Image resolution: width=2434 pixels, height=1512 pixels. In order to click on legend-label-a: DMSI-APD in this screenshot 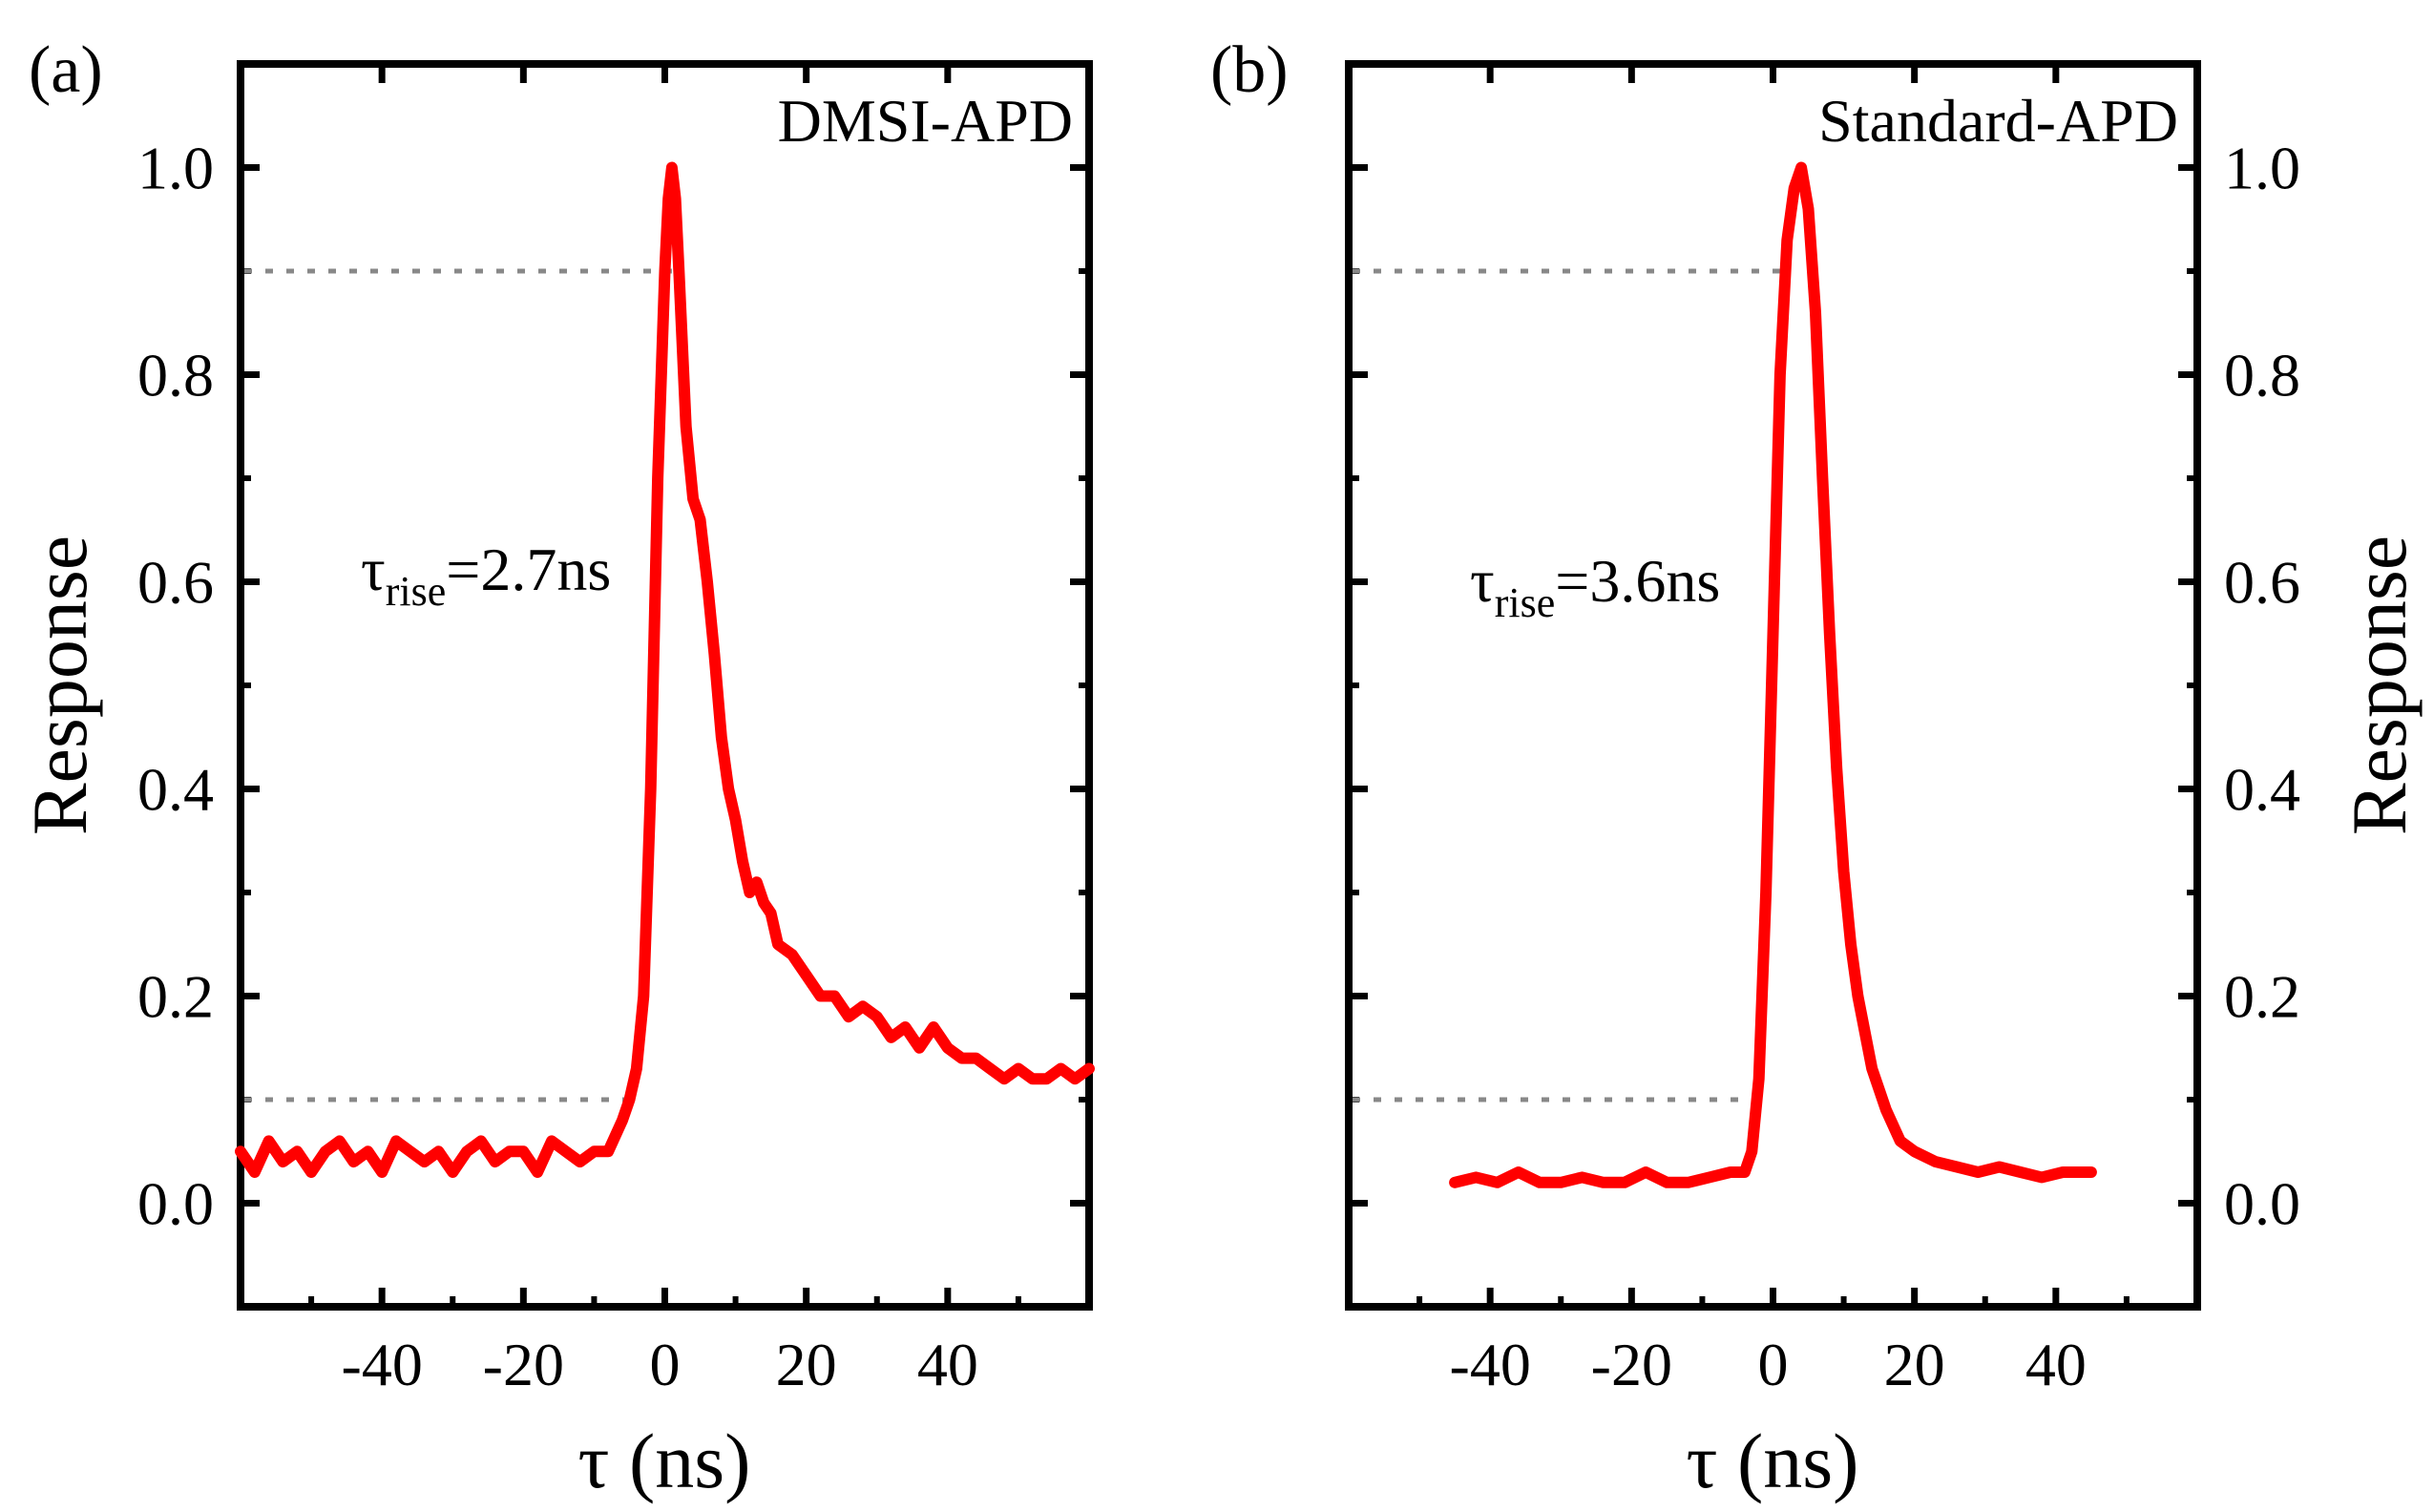, I will do `click(925, 121)`.